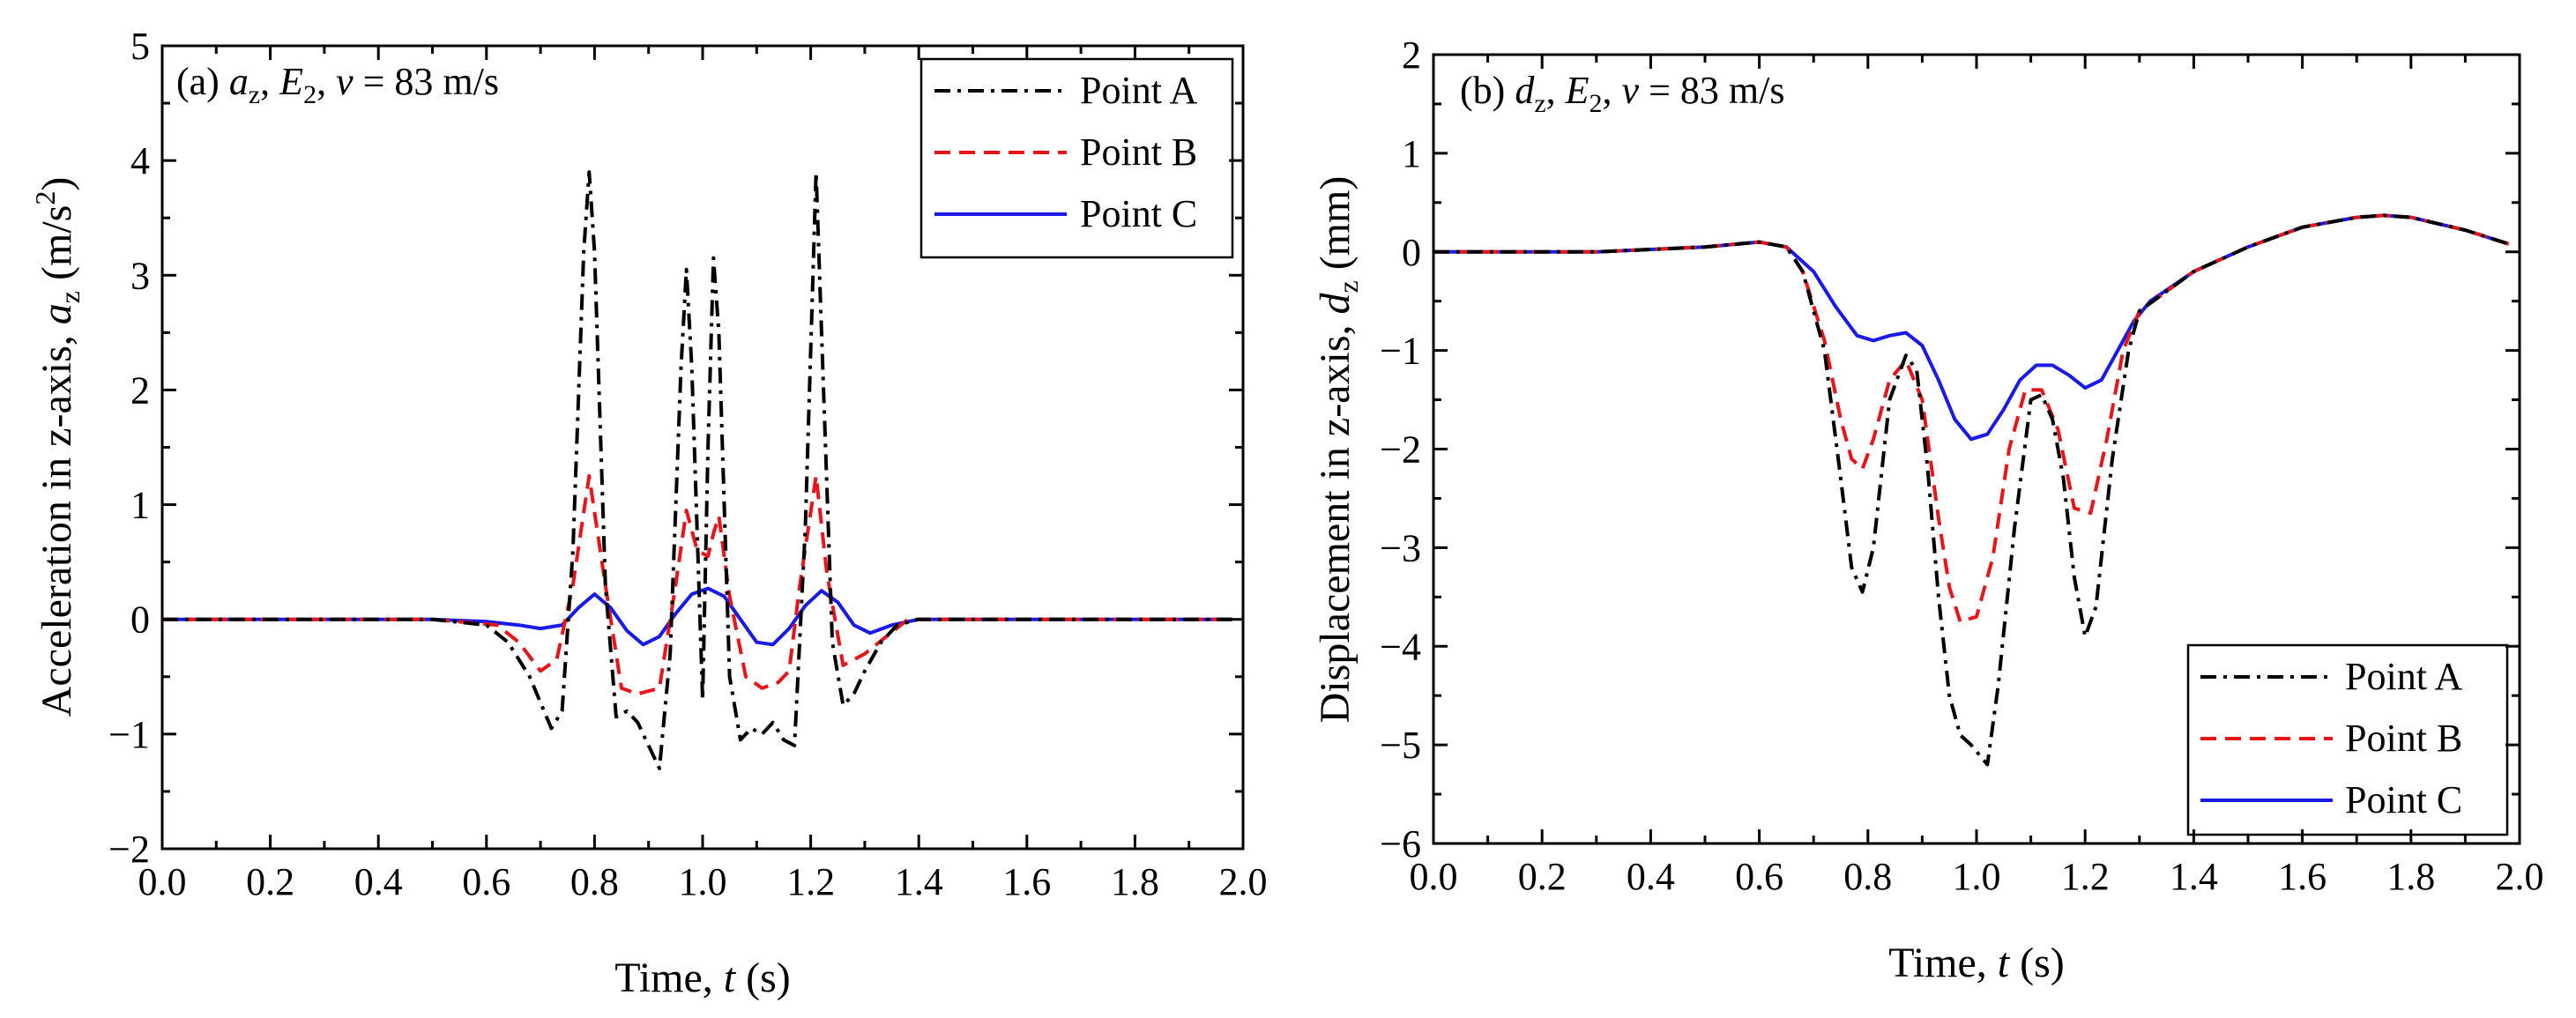 The width and height of the screenshot is (2576, 1018). What do you see at coordinates (1400, 646) in the screenshot?
I see `y-tick-label-b: −4` at bounding box center [1400, 646].